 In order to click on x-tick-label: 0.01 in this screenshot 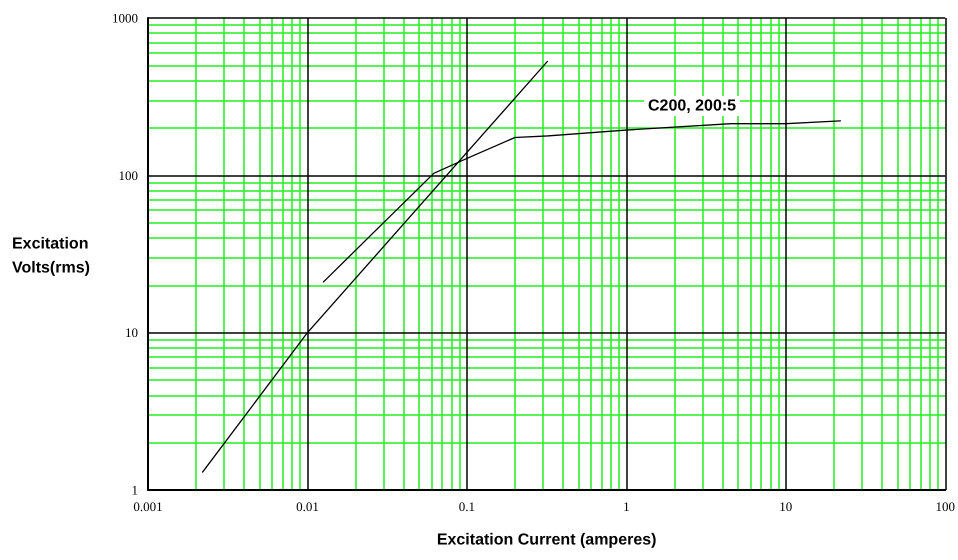, I will do `click(307, 506)`.